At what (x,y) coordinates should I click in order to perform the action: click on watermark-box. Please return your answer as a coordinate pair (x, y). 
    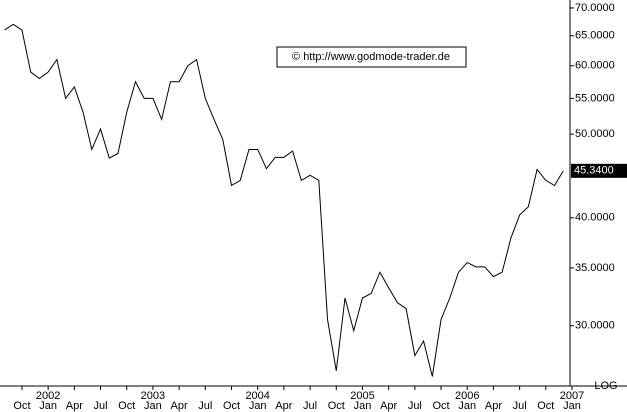
    Looking at the image, I should click on (371, 57).